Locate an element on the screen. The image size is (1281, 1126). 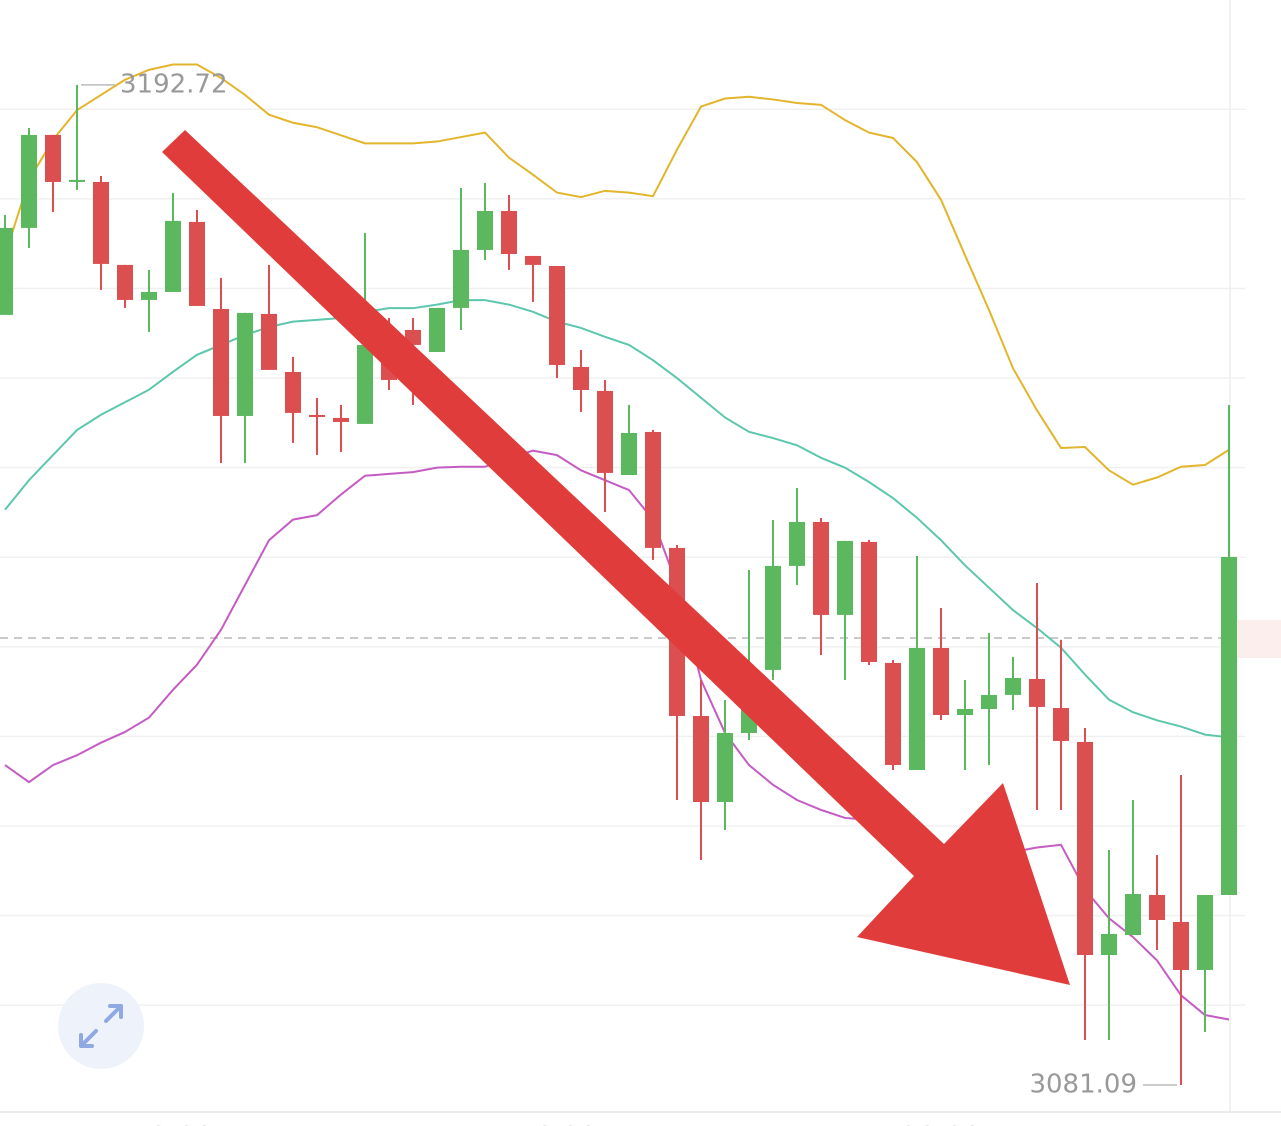
expand-icon is located at coordinates (101, 1026).